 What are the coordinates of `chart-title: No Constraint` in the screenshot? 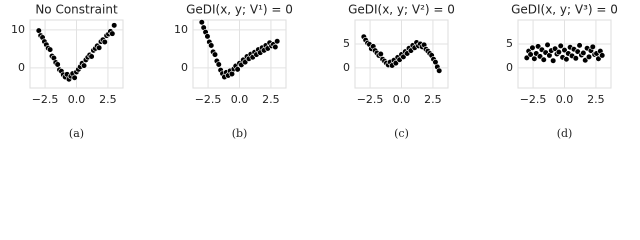 It's located at (76, 10).